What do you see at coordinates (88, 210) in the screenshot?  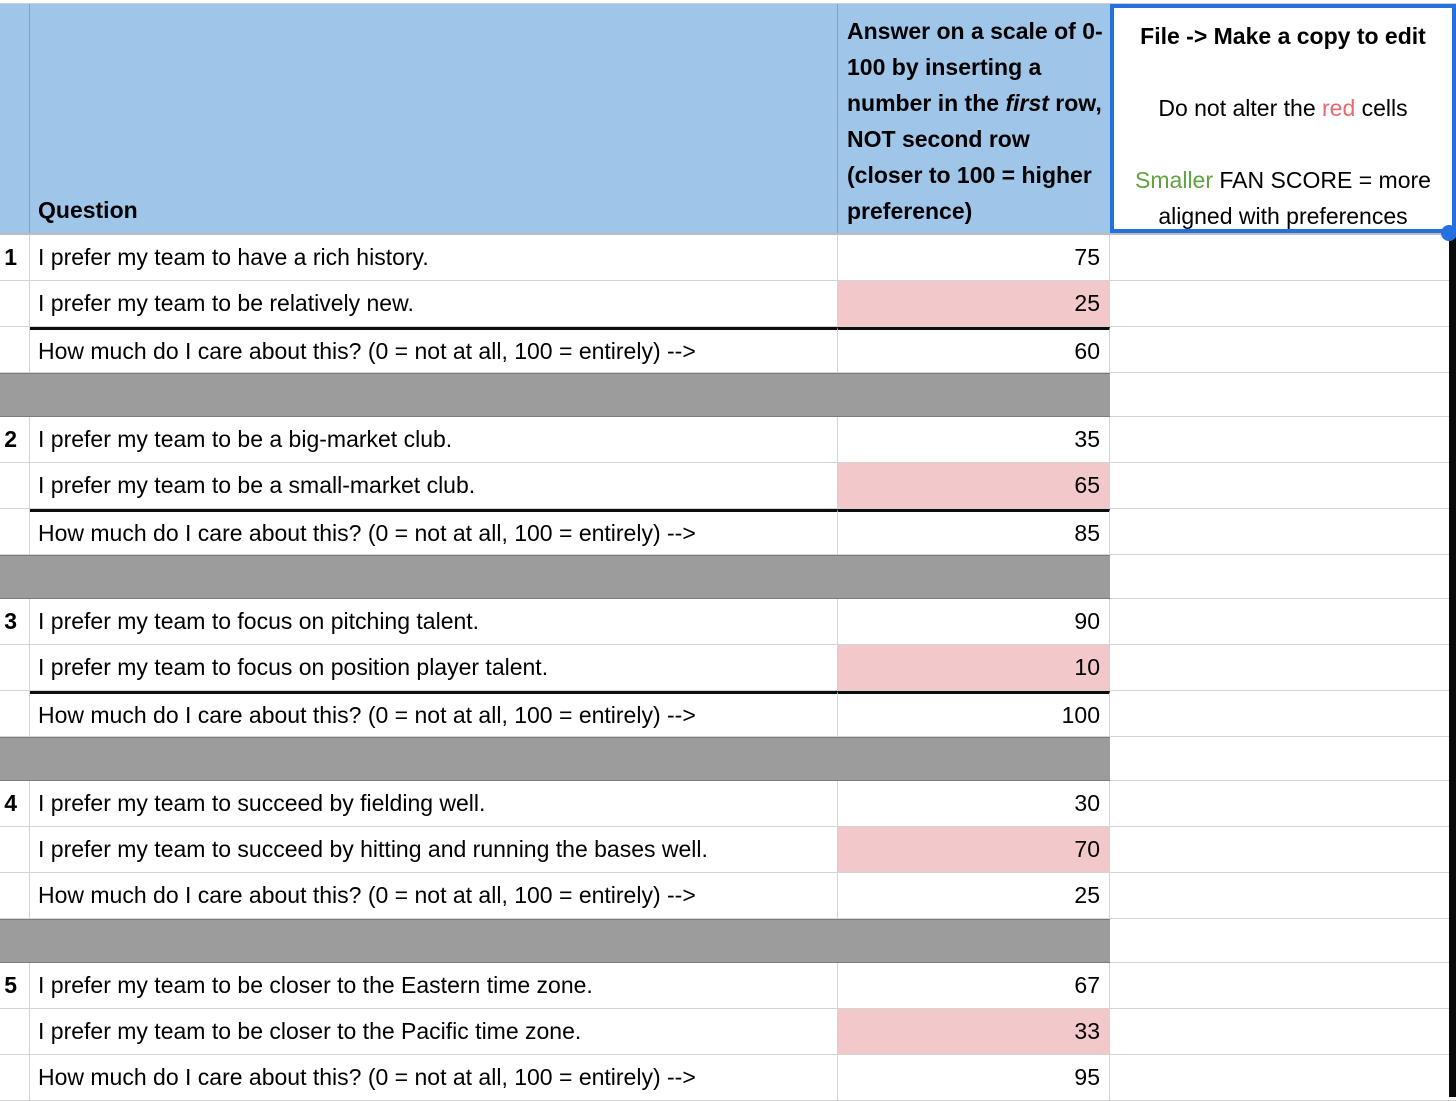 I see `question-header-label: Question` at bounding box center [88, 210].